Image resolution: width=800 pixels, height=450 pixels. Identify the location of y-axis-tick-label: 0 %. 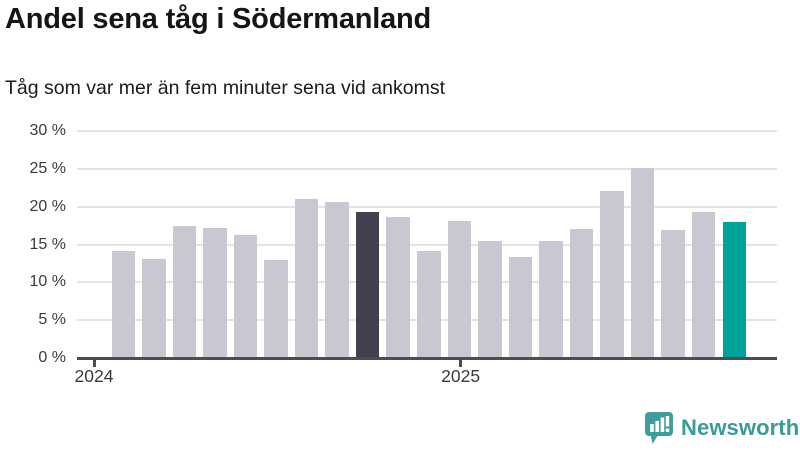
(52, 357).